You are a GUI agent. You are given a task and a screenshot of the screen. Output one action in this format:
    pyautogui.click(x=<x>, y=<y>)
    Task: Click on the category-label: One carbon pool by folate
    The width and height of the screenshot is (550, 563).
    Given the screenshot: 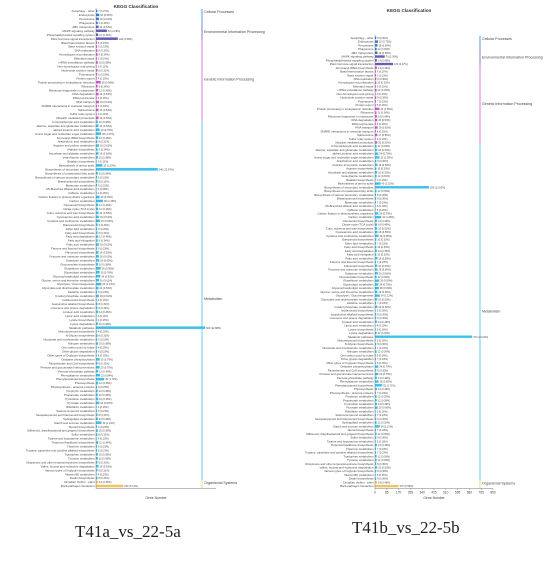 What is the action you would take?
    pyautogui.click(x=77, y=348)
    